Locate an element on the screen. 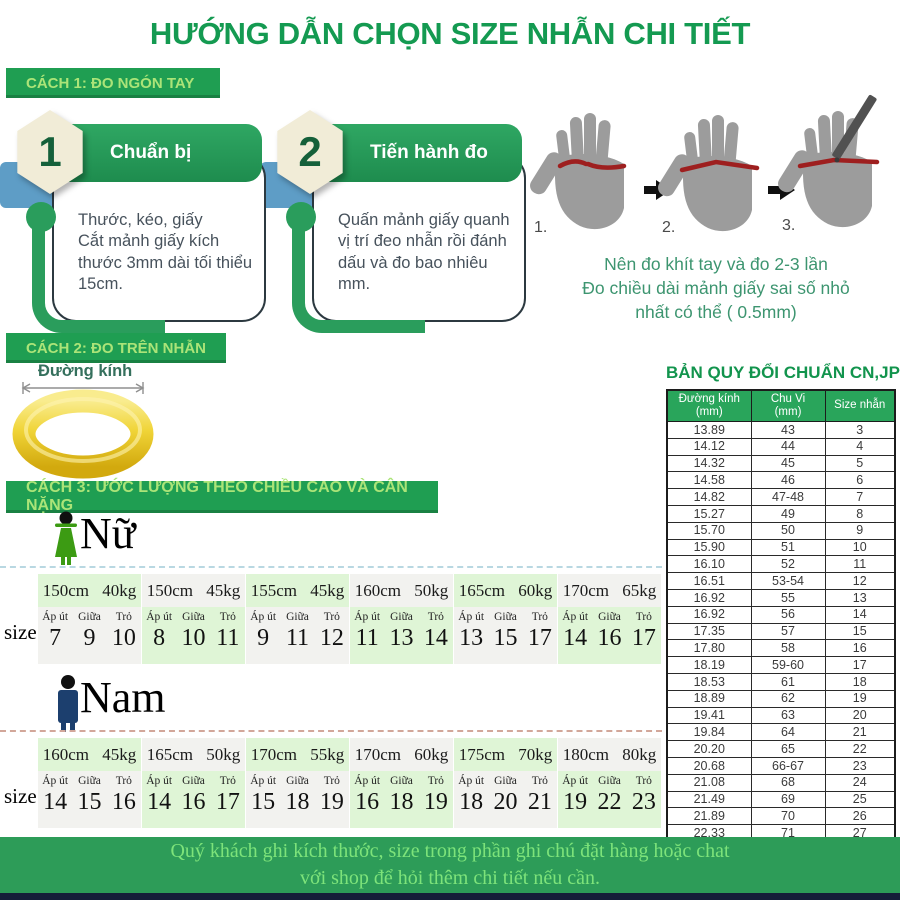  diameter-cell: 21.08 is located at coordinates (709, 782).